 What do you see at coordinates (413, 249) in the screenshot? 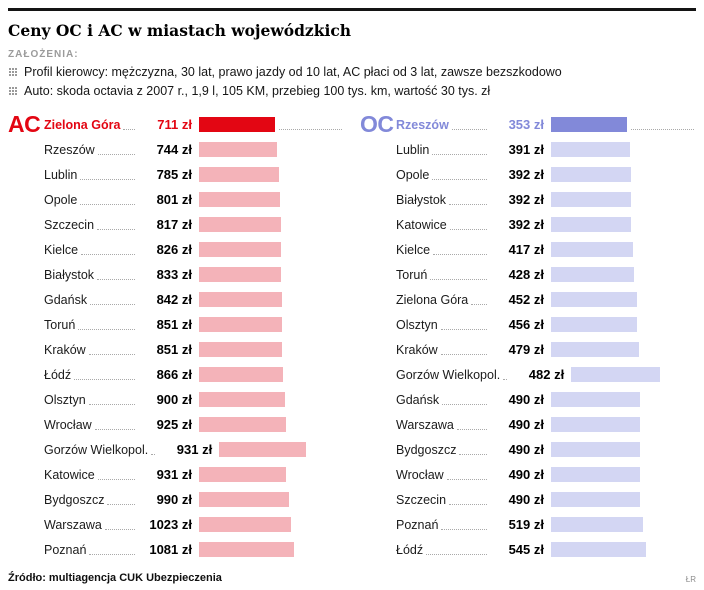
I see `city-label: Kielce` at bounding box center [413, 249].